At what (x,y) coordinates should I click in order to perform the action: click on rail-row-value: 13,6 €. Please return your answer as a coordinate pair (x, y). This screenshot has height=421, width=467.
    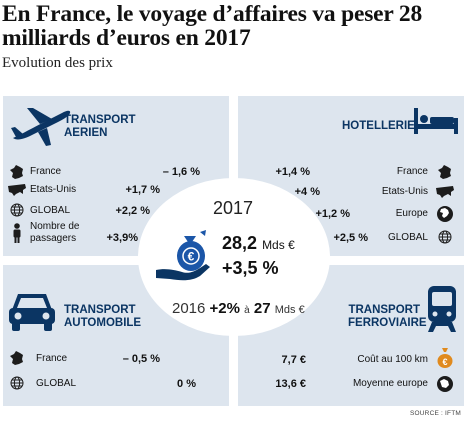
    Looking at the image, I should click on (290, 384).